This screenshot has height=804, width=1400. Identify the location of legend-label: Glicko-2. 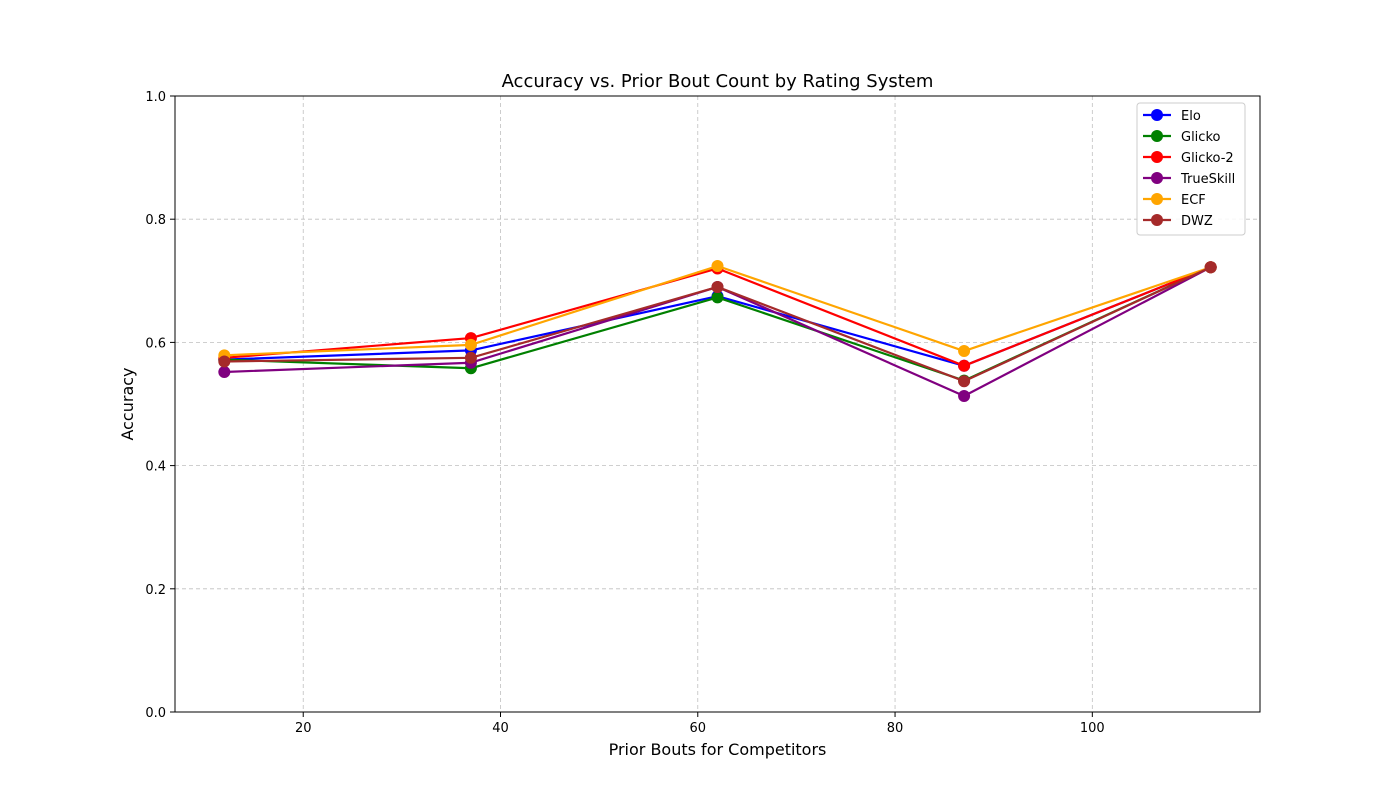
(1207, 158).